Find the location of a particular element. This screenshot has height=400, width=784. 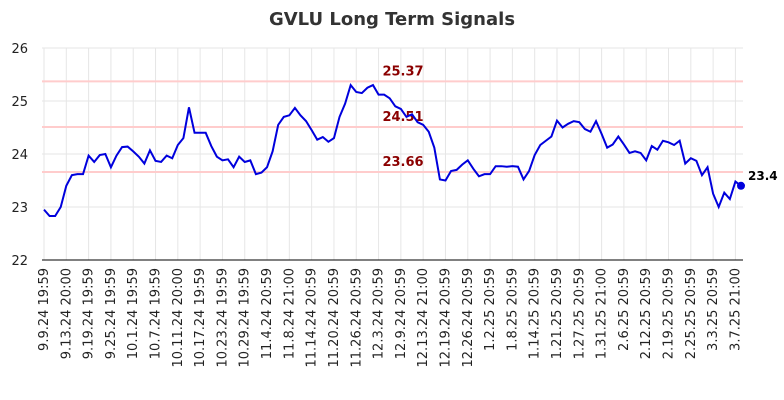

x-tick-label: 3.7.25 21:00 is located at coordinates (735, 309).